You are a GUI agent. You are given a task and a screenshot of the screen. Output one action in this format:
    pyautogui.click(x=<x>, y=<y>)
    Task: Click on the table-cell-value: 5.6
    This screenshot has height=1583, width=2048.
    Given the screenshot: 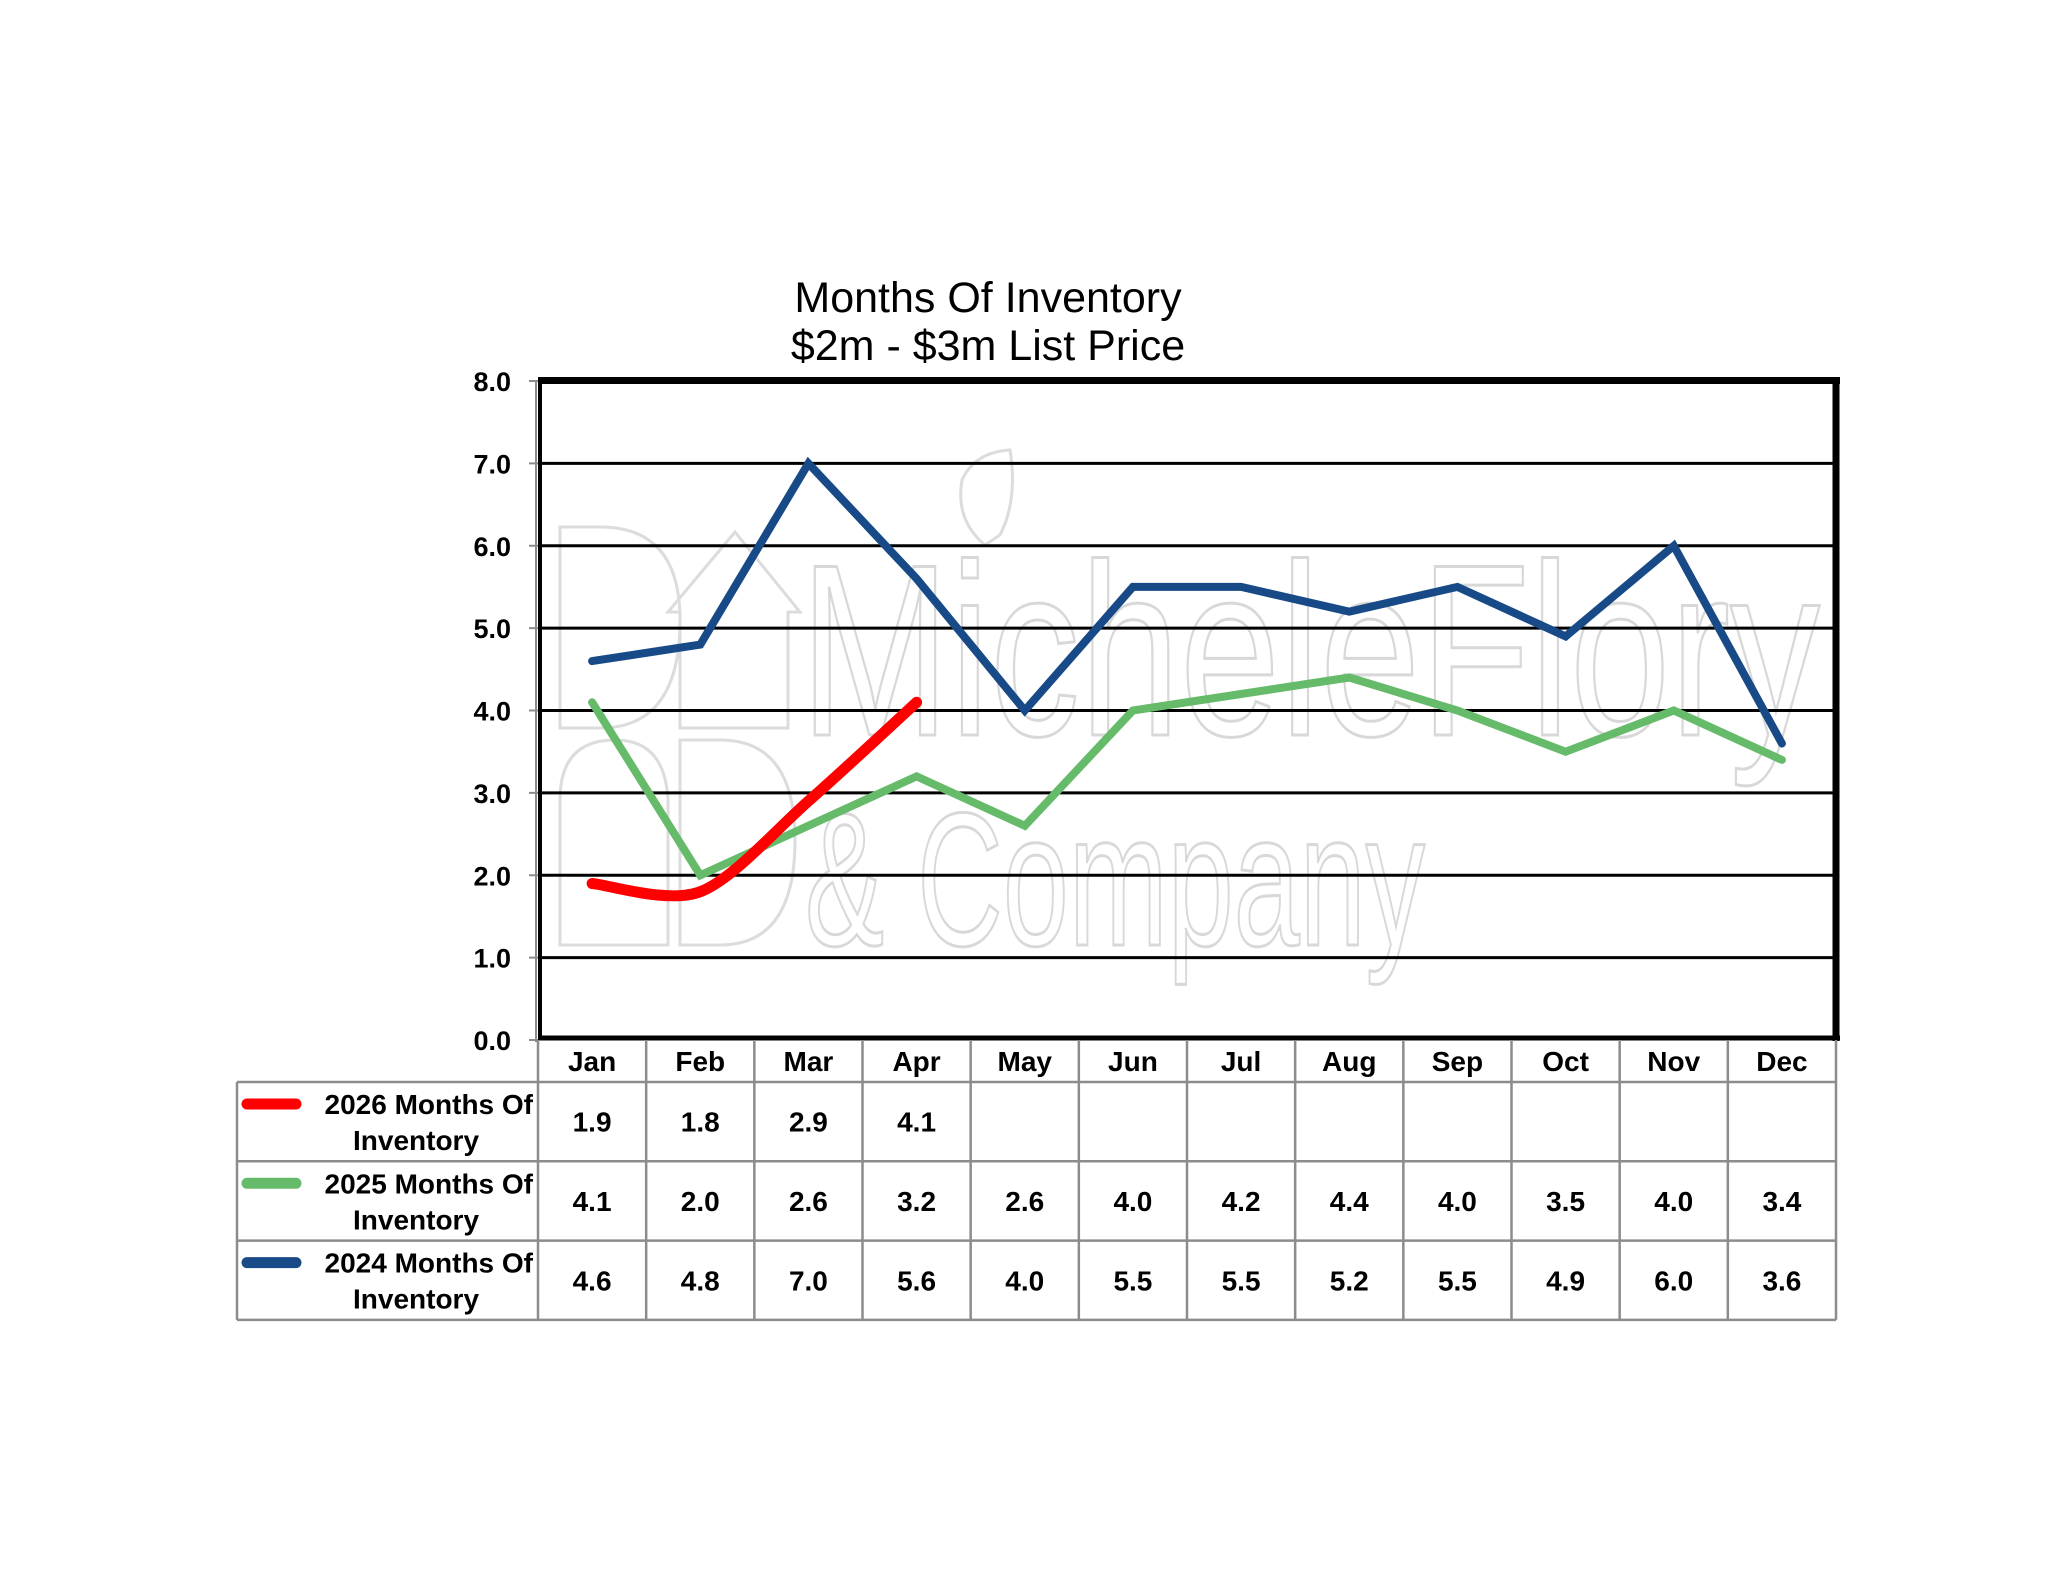 What is the action you would take?
    pyautogui.click(x=916, y=1280)
    